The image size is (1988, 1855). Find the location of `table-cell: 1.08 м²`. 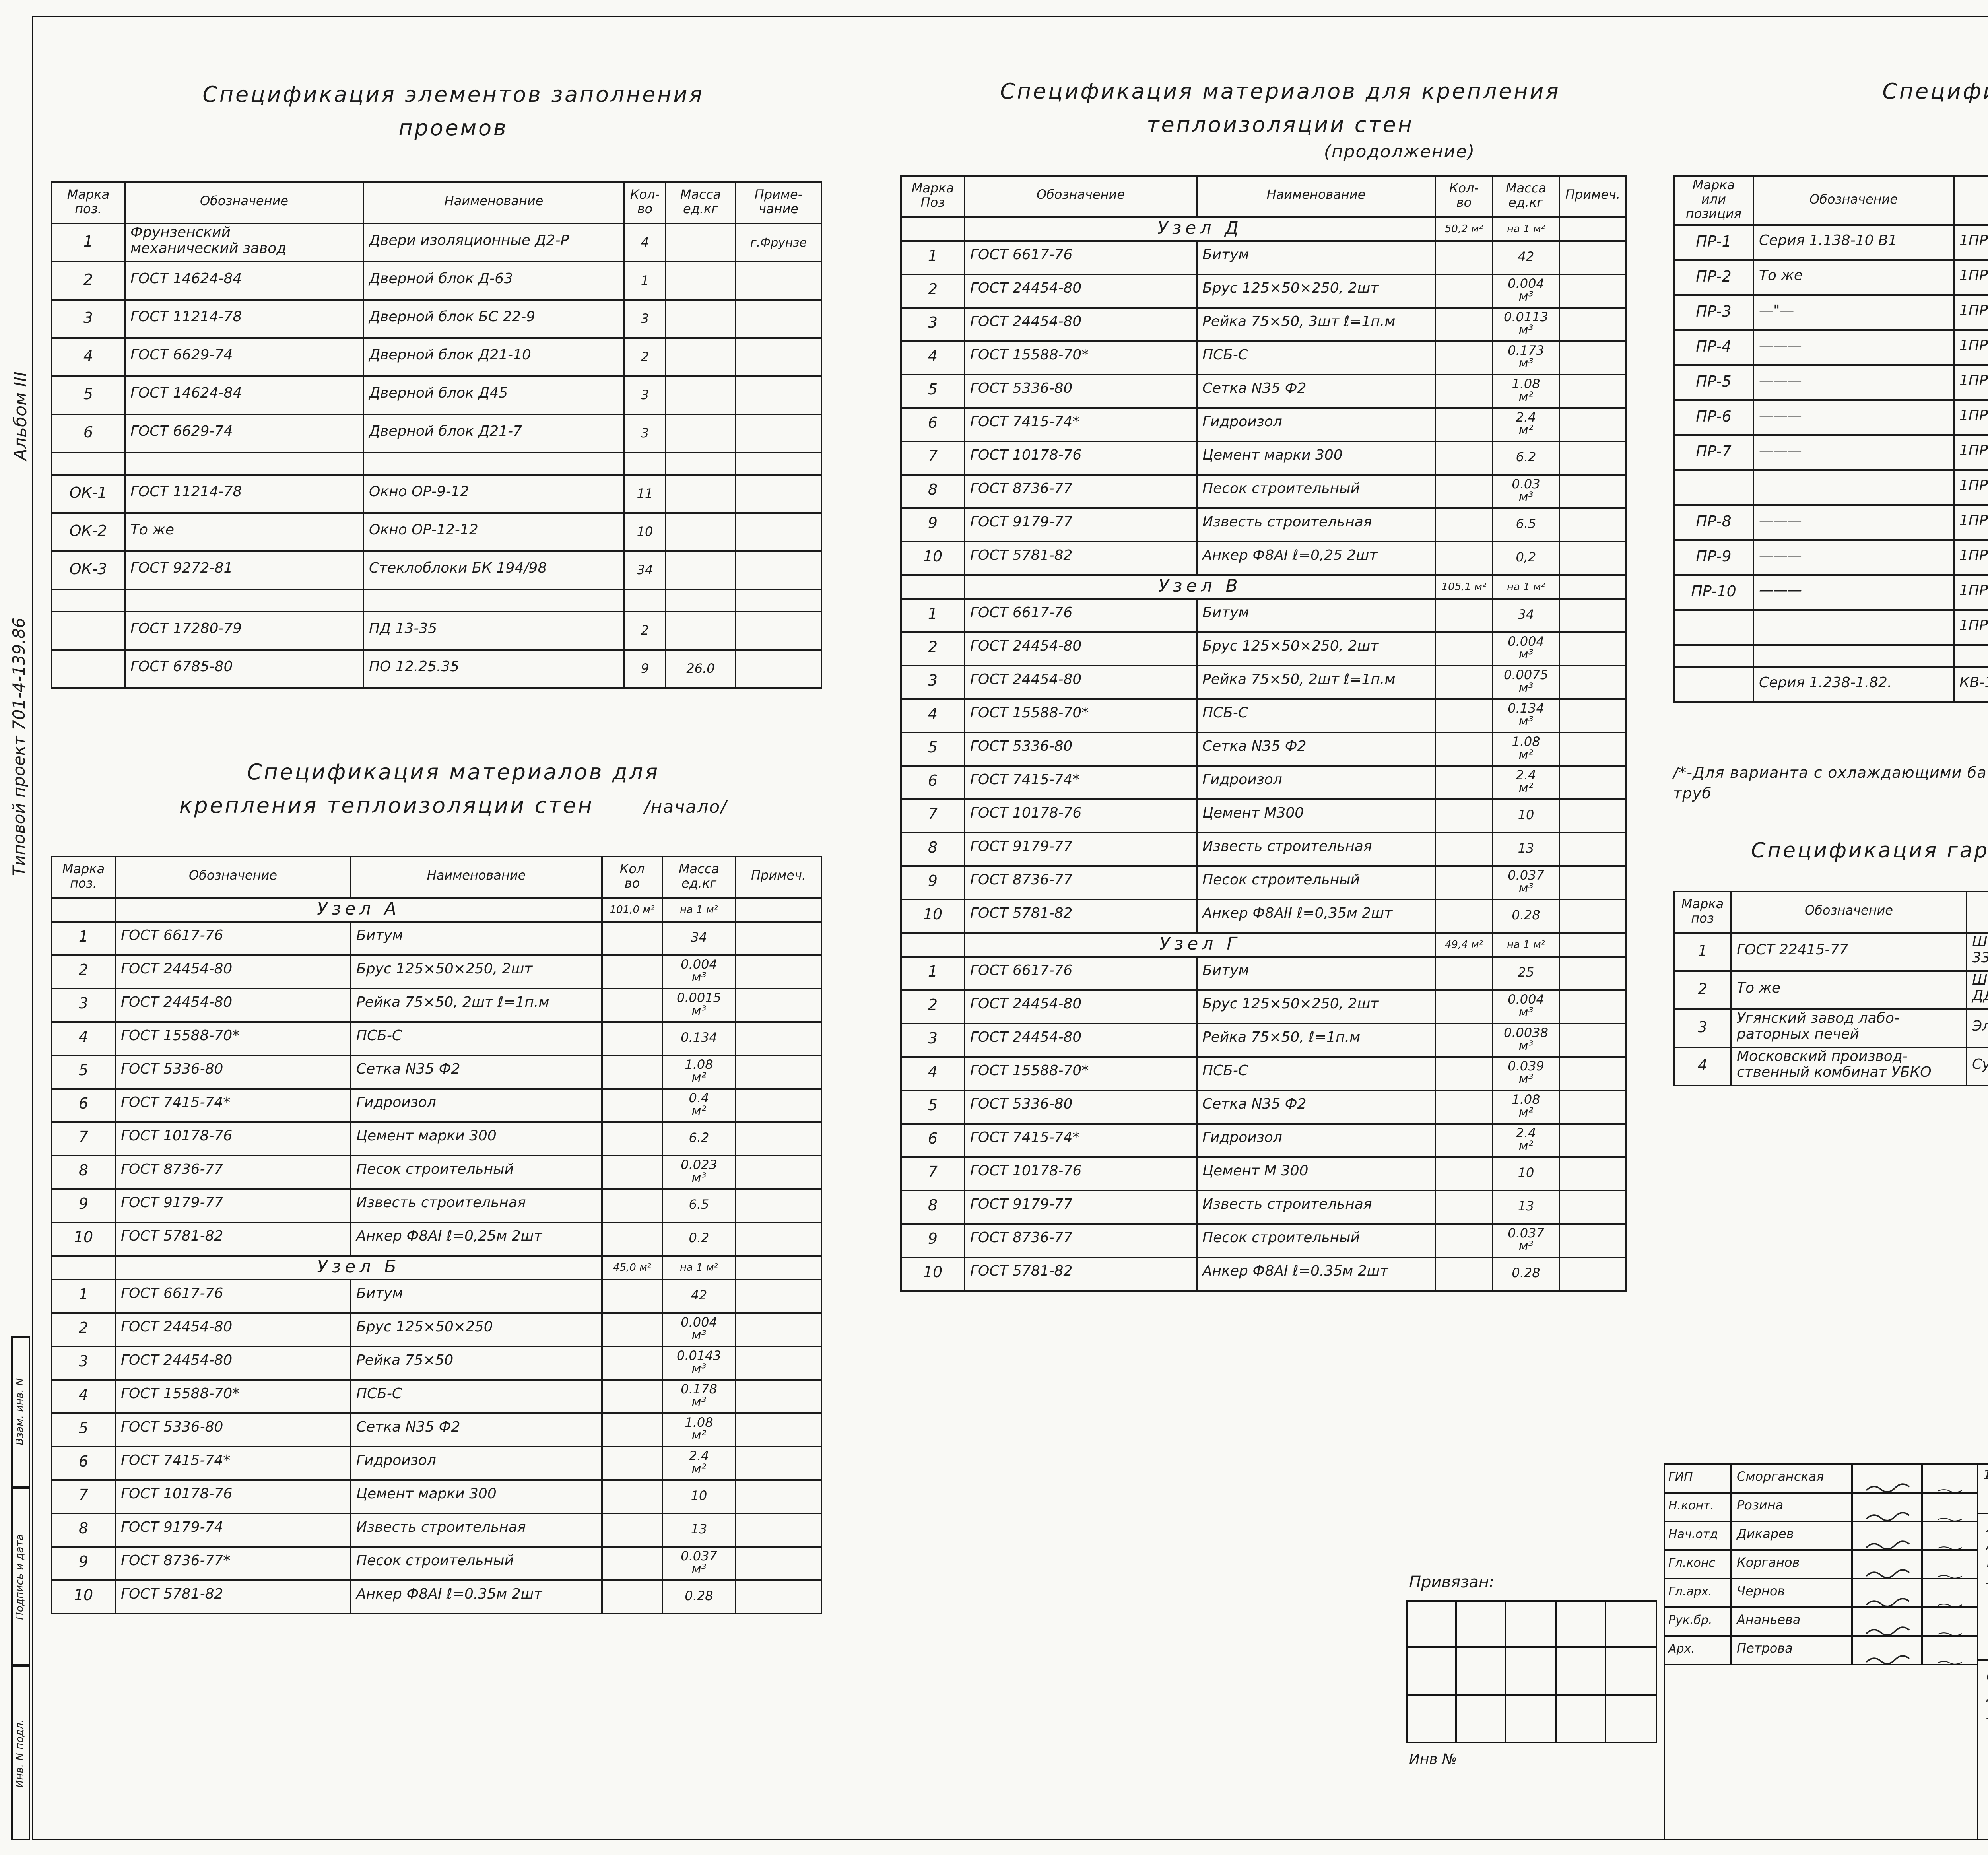

table-cell: 1.08 м² is located at coordinates (1526, 1107).